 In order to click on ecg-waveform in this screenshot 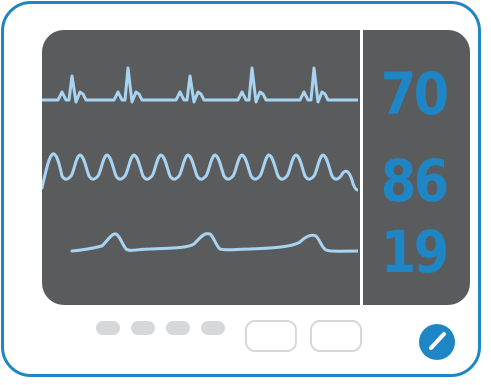, I will do `click(200, 85)`.